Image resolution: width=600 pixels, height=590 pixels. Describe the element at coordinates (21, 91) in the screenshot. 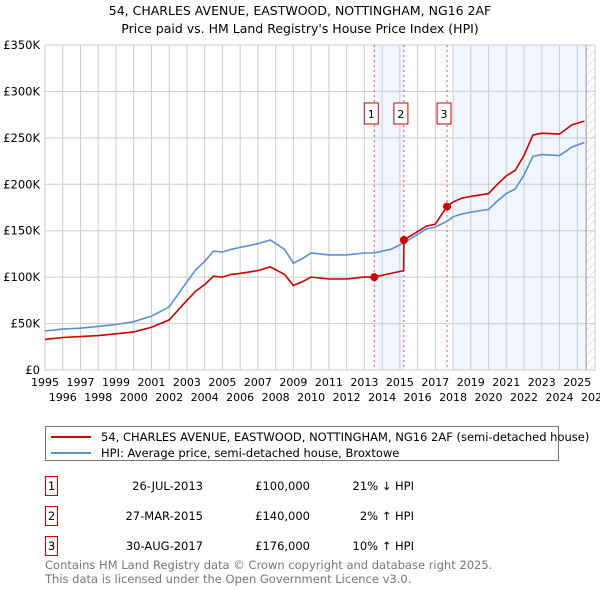

I see `y-tick-label: £300K` at that location.